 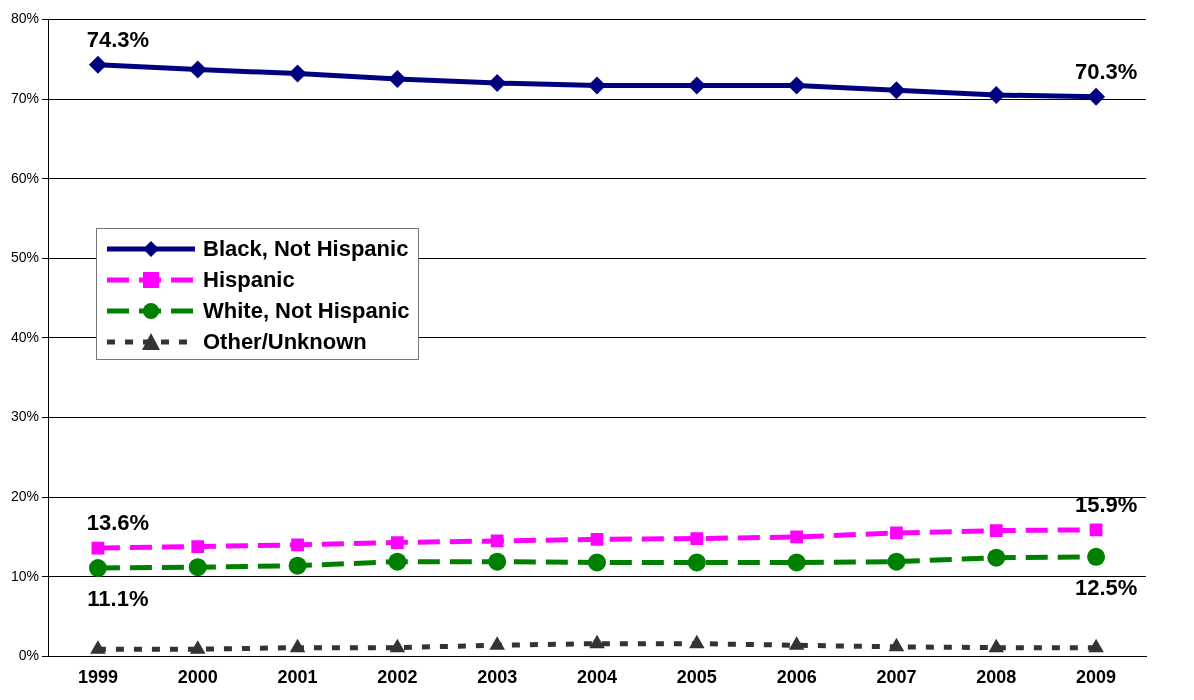 What do you see at coordinates (696, 677) in the screenshot?
I see `x-tick-label: 2005` at bounding box center [696, 677].